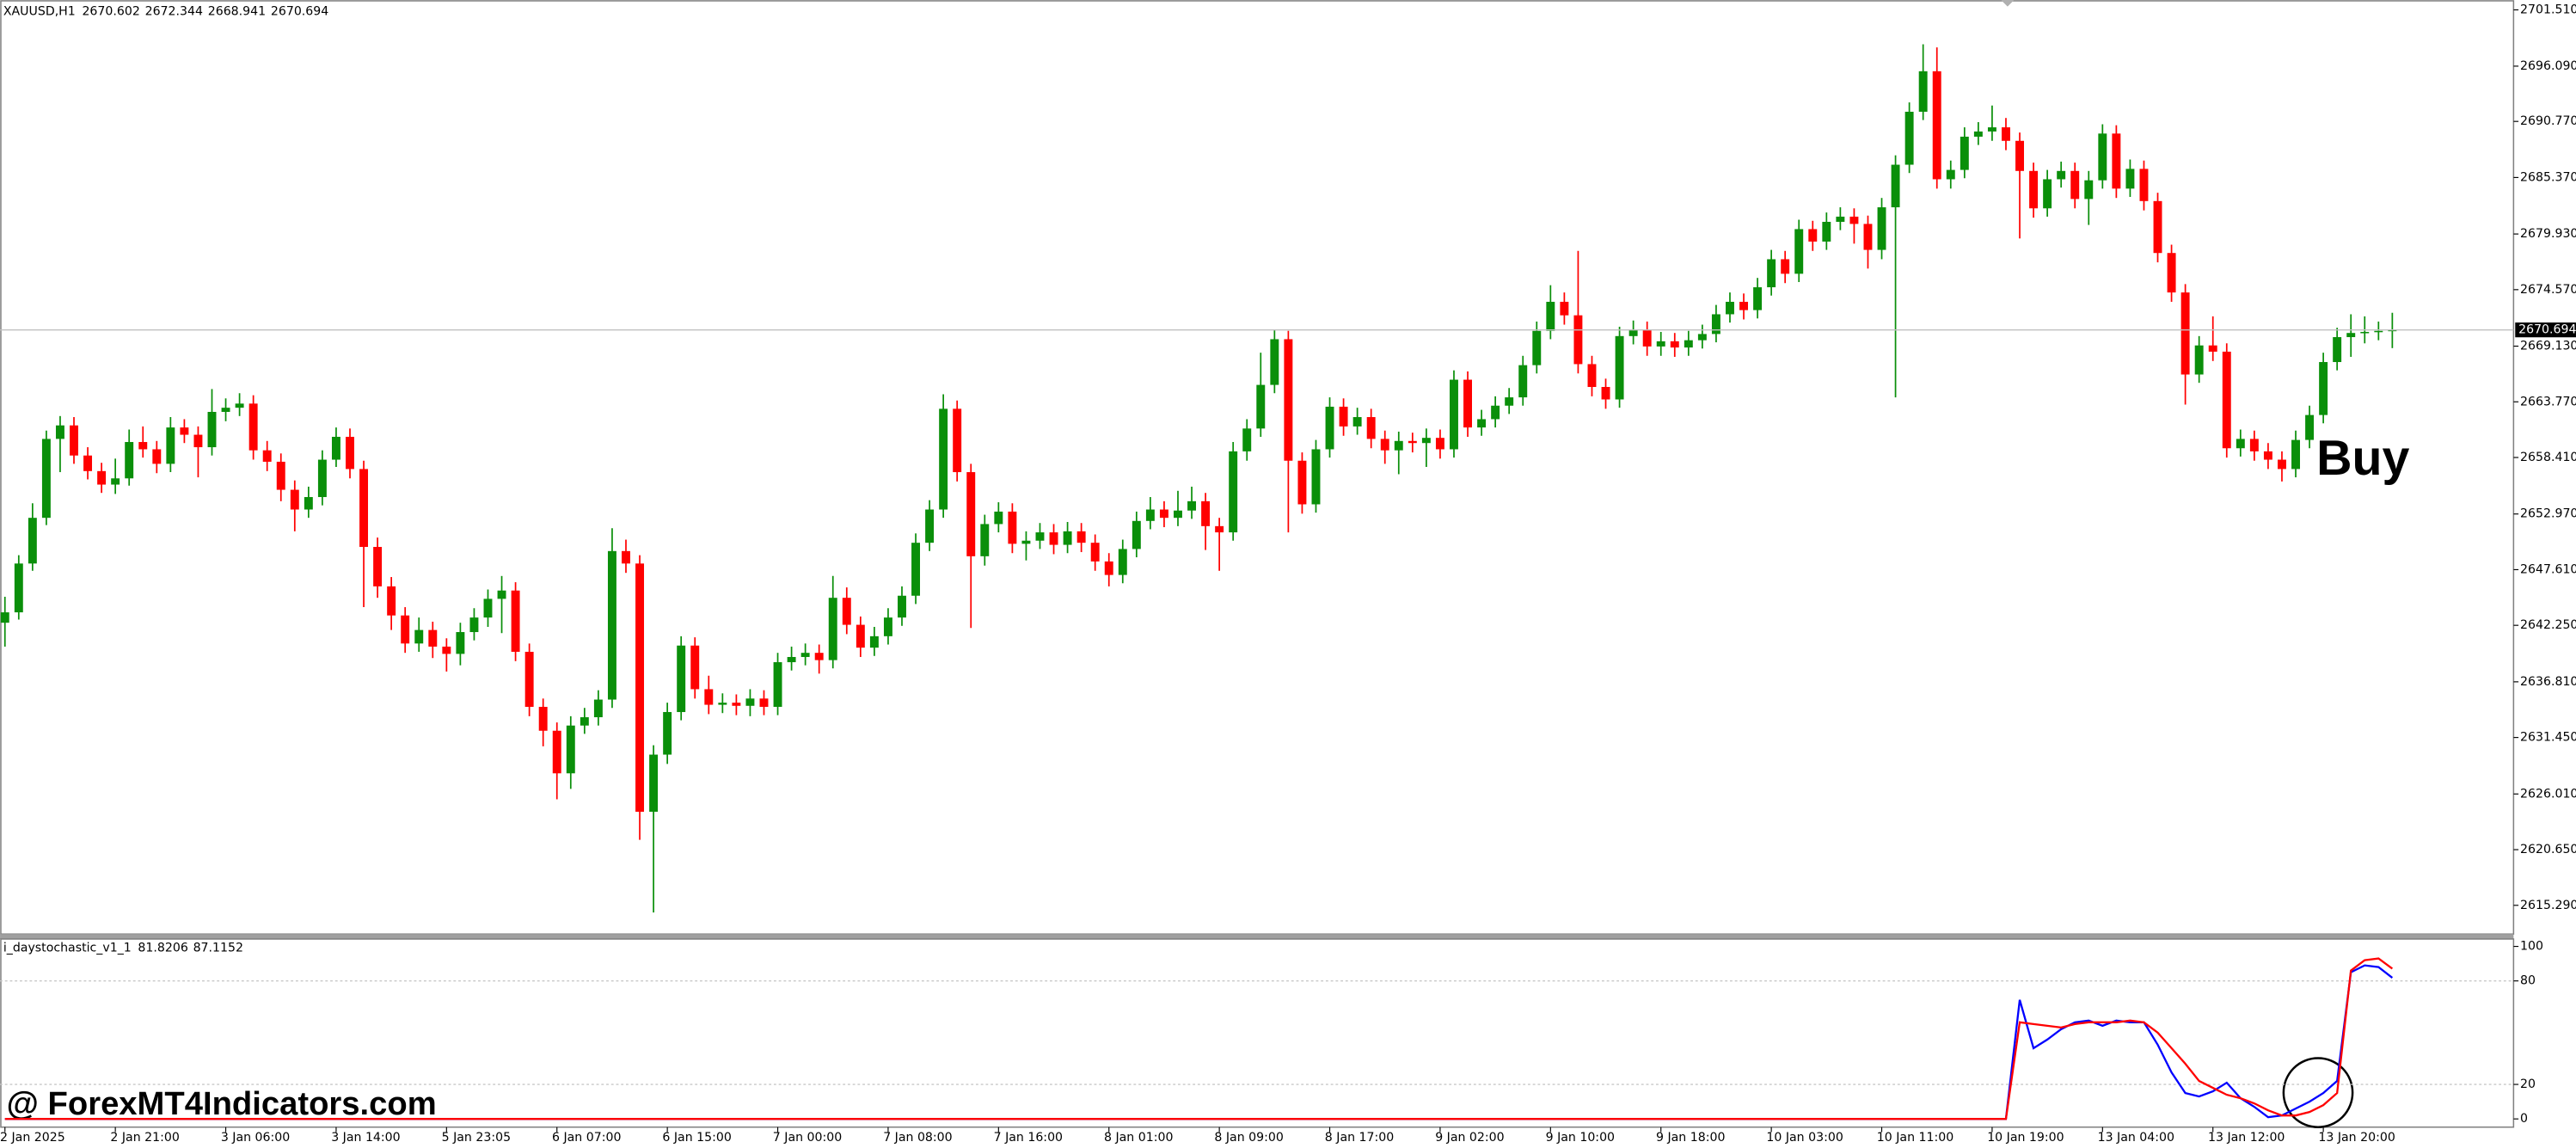  What do you see at coordinates (2548, 905) in the screenshot?
I see `y-tick-label: 2615.290` at bounding box center [2548, 905].